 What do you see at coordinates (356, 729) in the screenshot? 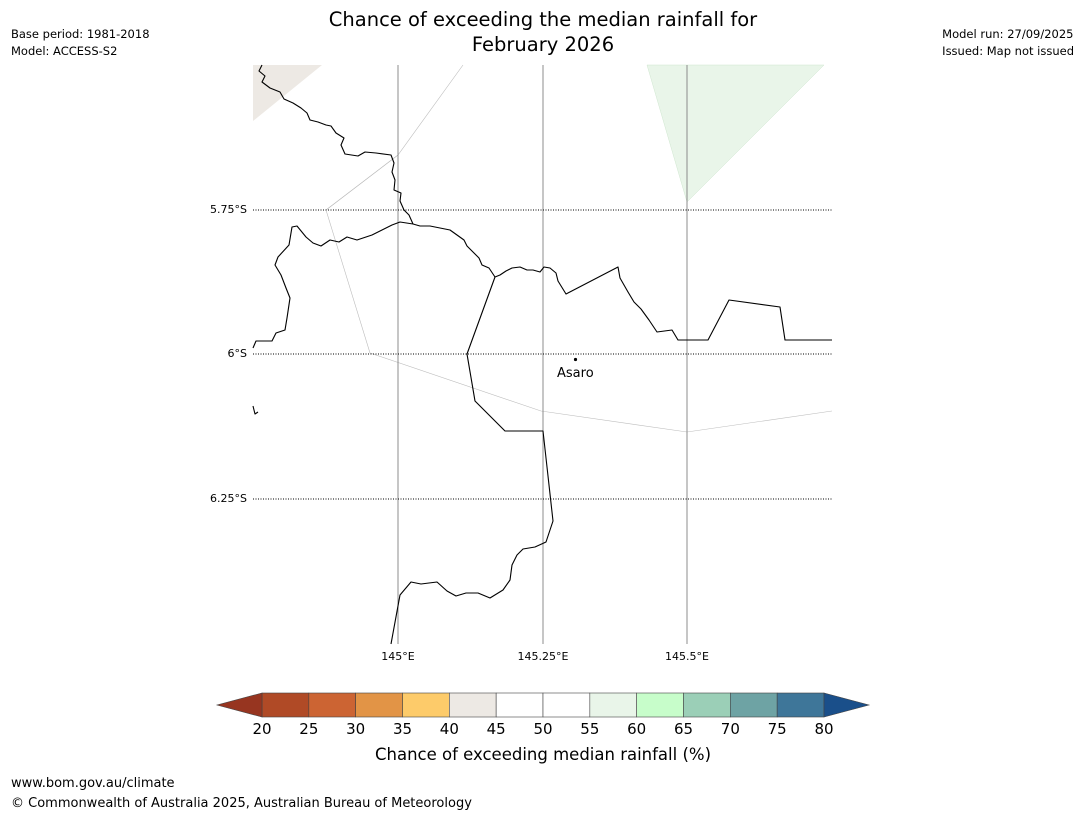
I see `colorbar-tick-label: 30` at bounding box center [356, 729].